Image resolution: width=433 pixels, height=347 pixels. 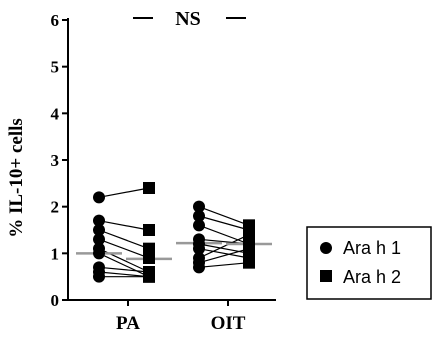 I want to click on y-ticks: 0 1 2 3 4 5 6, so click(x=59, y=160).